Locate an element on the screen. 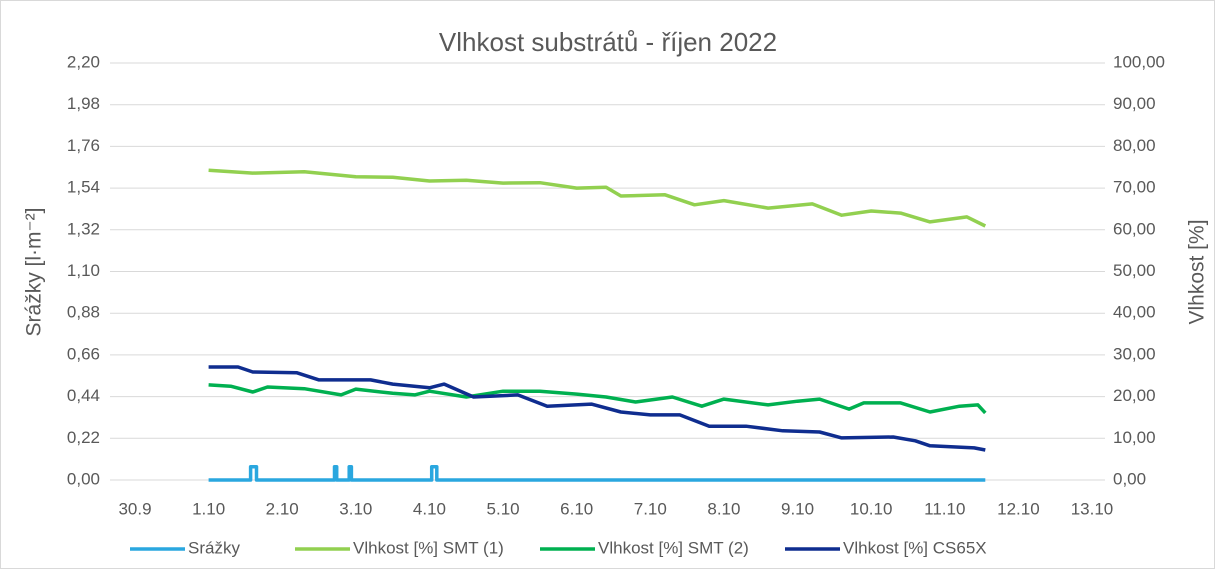  y2-tick-label: 70,00 is located at coordinates (1134, 187).